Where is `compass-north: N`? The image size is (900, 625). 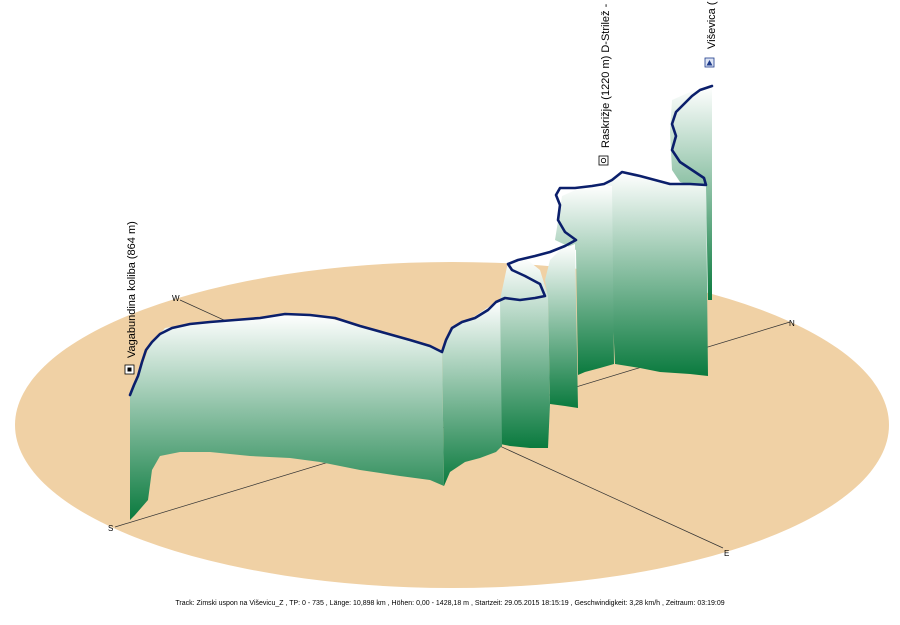 compass-north: N is located at coordinates (792, 323).